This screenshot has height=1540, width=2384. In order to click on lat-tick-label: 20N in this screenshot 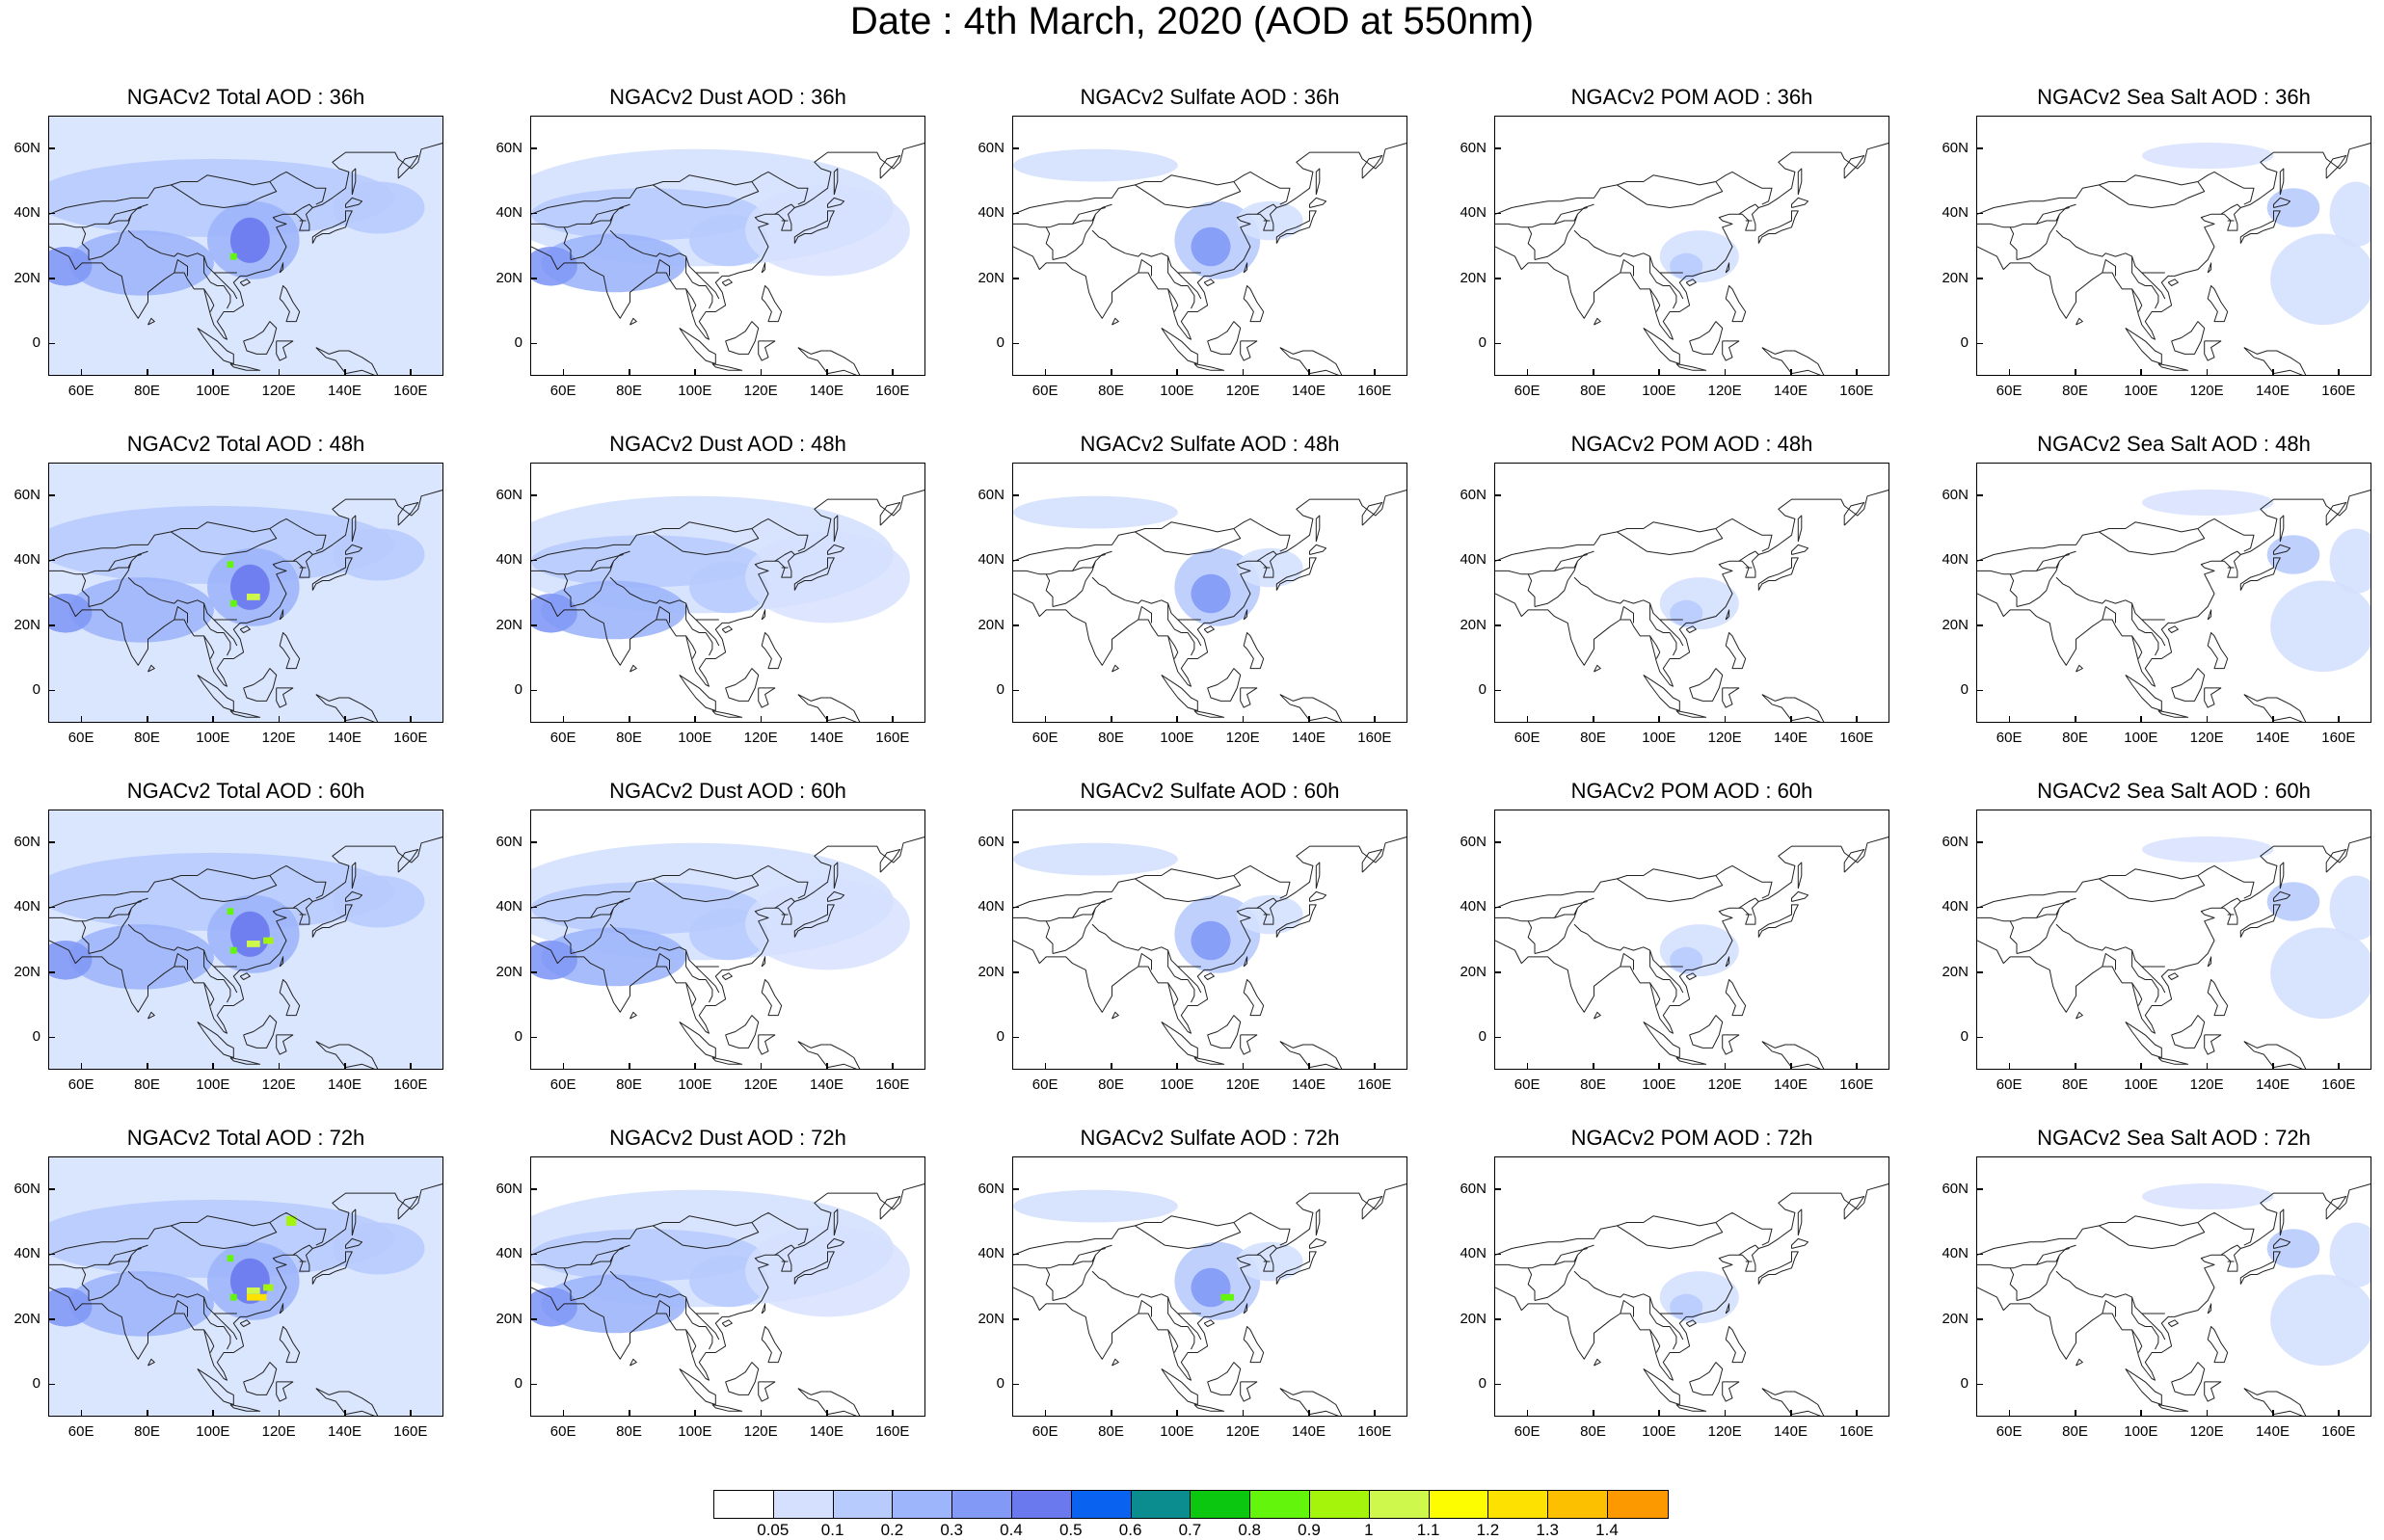, I will do `click(991, 971)`.